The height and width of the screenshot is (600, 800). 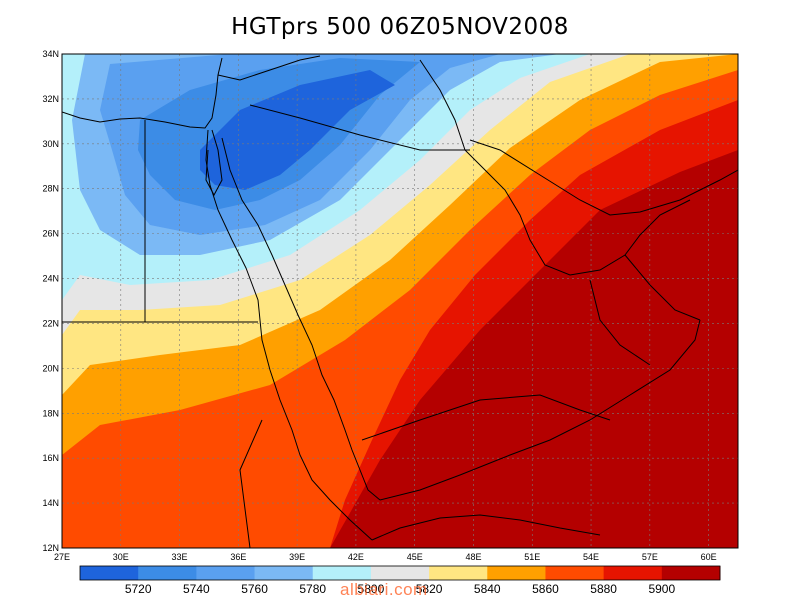 I want to click on lat-tick-label: 20N, so click(x=50, y=368).